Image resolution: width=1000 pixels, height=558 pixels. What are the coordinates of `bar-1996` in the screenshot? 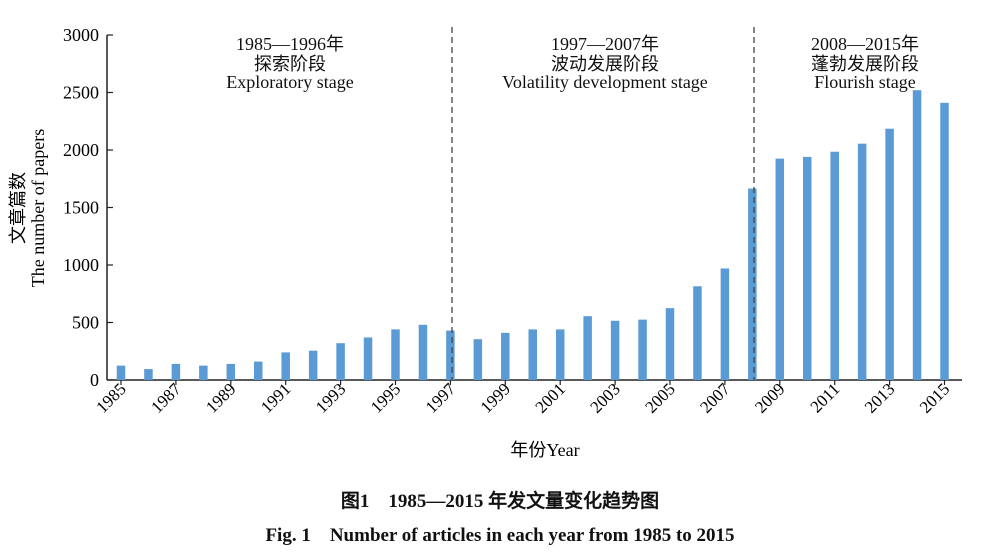 It's located at (423, 352).